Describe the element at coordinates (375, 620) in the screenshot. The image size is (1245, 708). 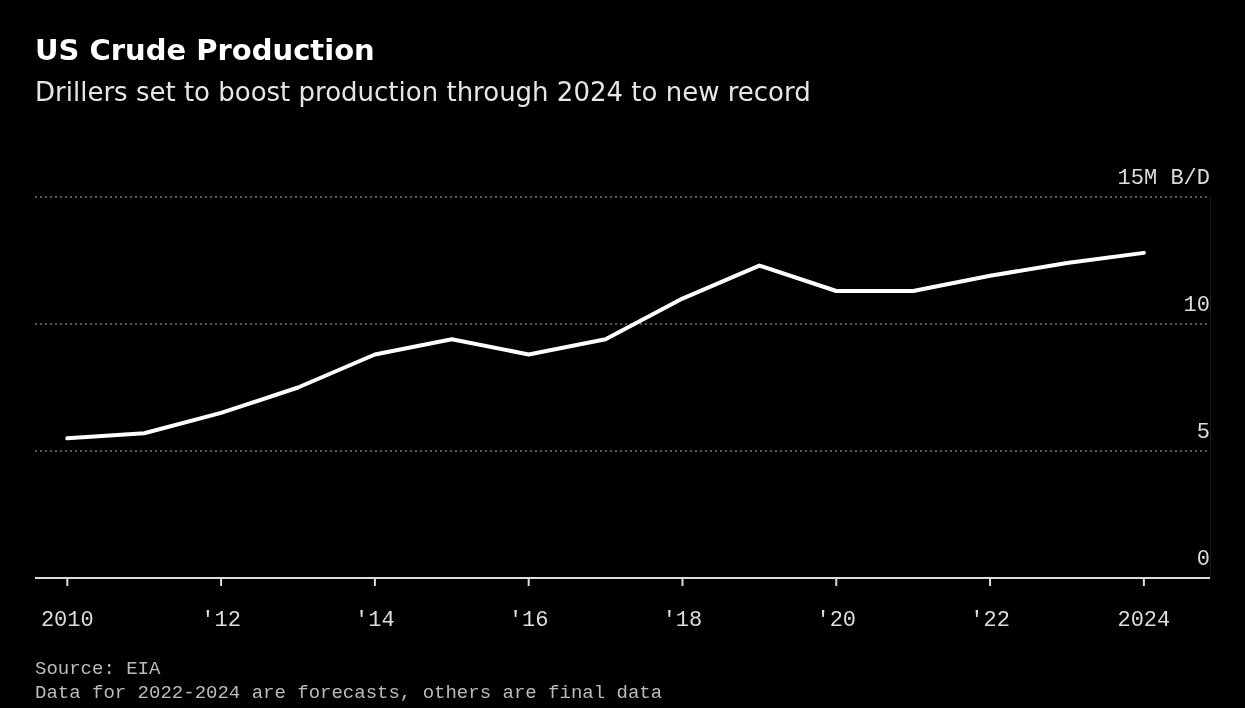
I see `x-tick-label: '14` at that location.